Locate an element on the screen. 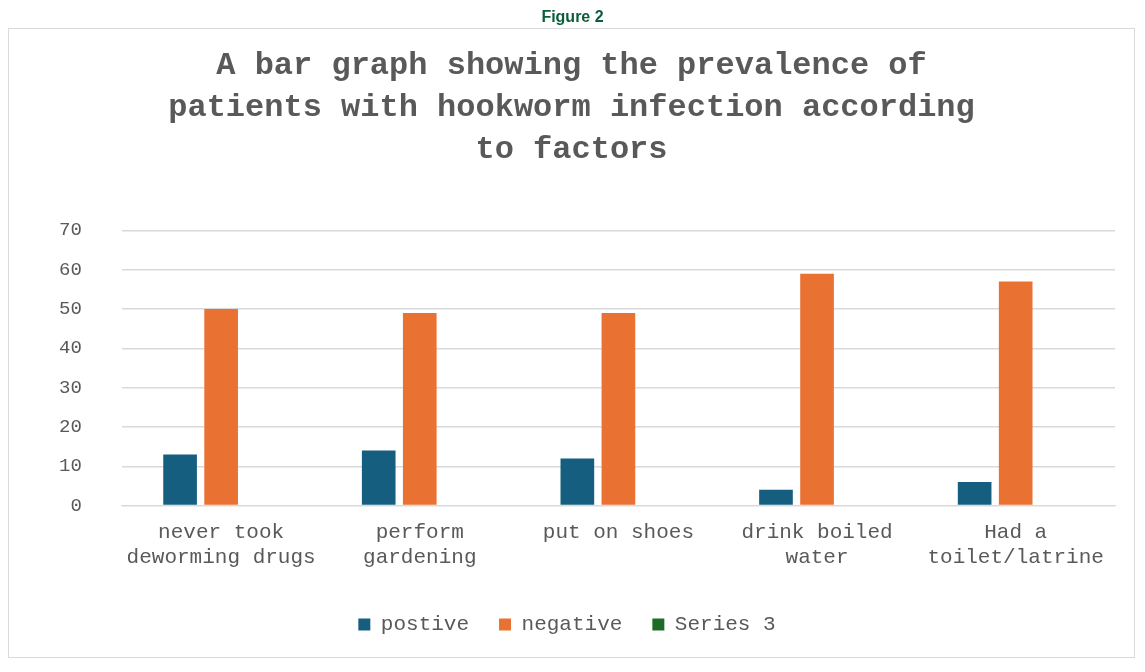 Image resolution: width=1145 pixels, height=672 pixels. x-tick-label: put on shoes is located at coordinates (618, 532).